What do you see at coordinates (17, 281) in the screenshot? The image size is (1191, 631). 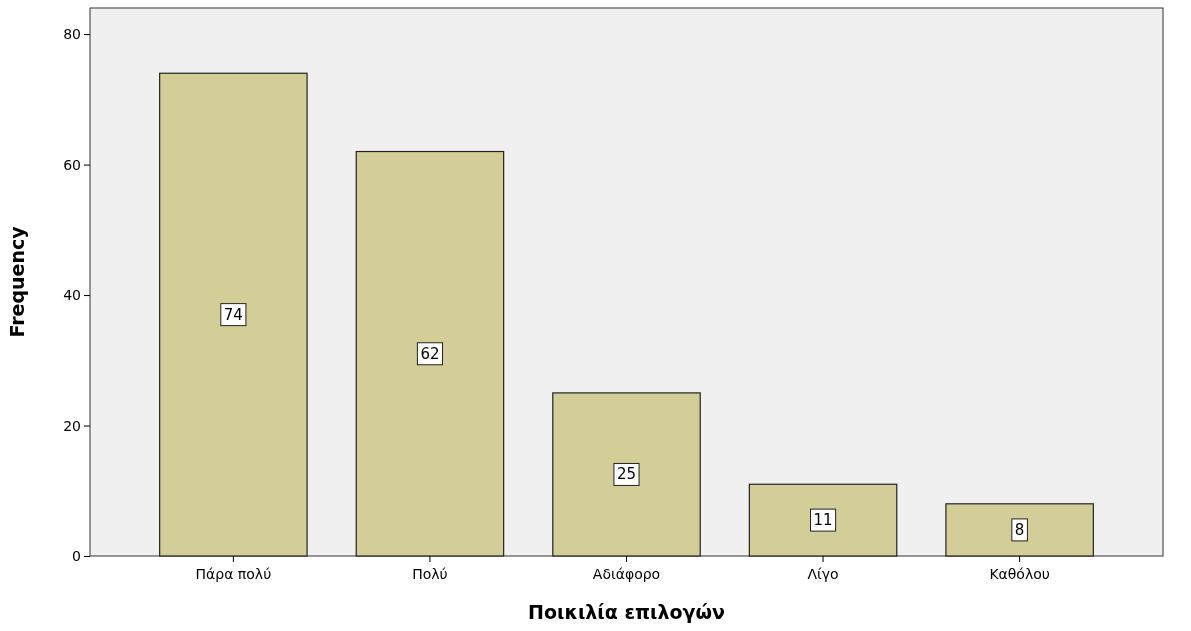 I see `y-axis-title: Frequency` at bounding box center [17, 281].